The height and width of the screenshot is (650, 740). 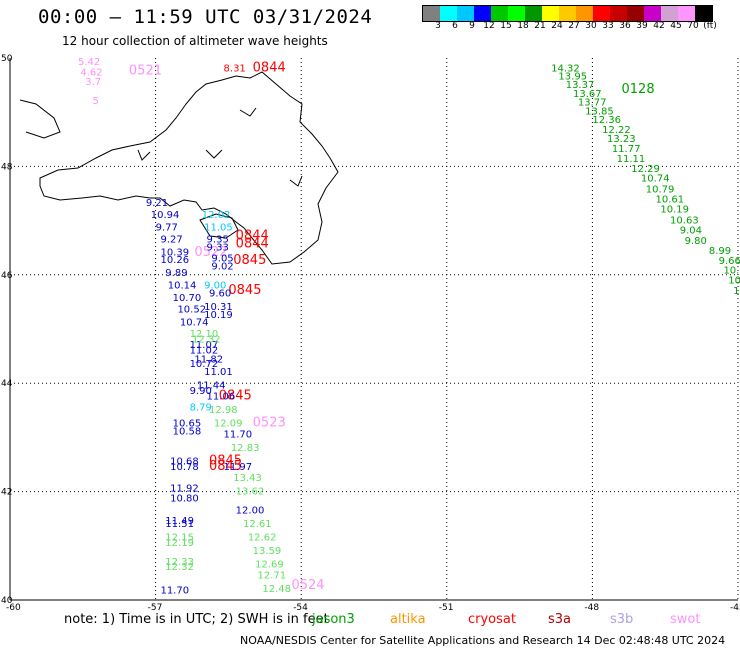 I want to click on longitude-tick-label: -60, so click(x=13, y=608).